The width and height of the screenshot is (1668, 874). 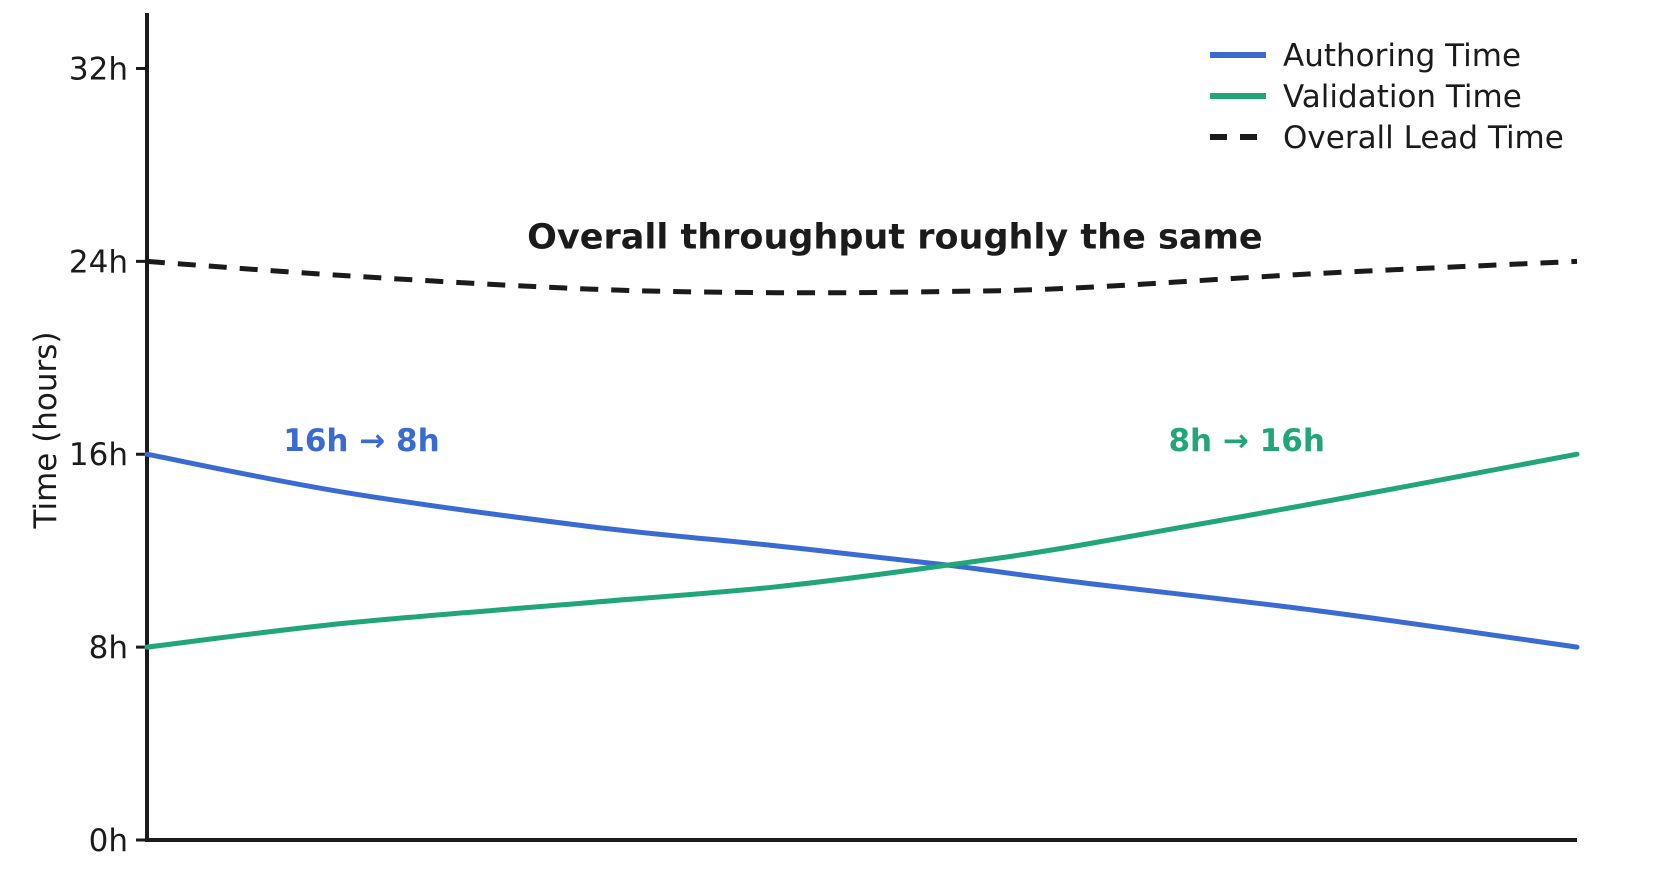 What do you see at coordinates (862, 277) in the screenshot?
I see `overall-lead-time-line` at bounding box center [862, 277].